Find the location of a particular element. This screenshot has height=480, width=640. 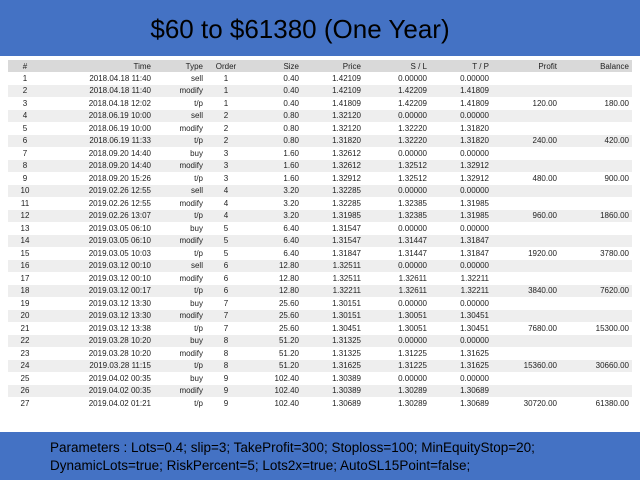

table-cell: 2019.02.26 13:07 is located at coordinates (98, 215).